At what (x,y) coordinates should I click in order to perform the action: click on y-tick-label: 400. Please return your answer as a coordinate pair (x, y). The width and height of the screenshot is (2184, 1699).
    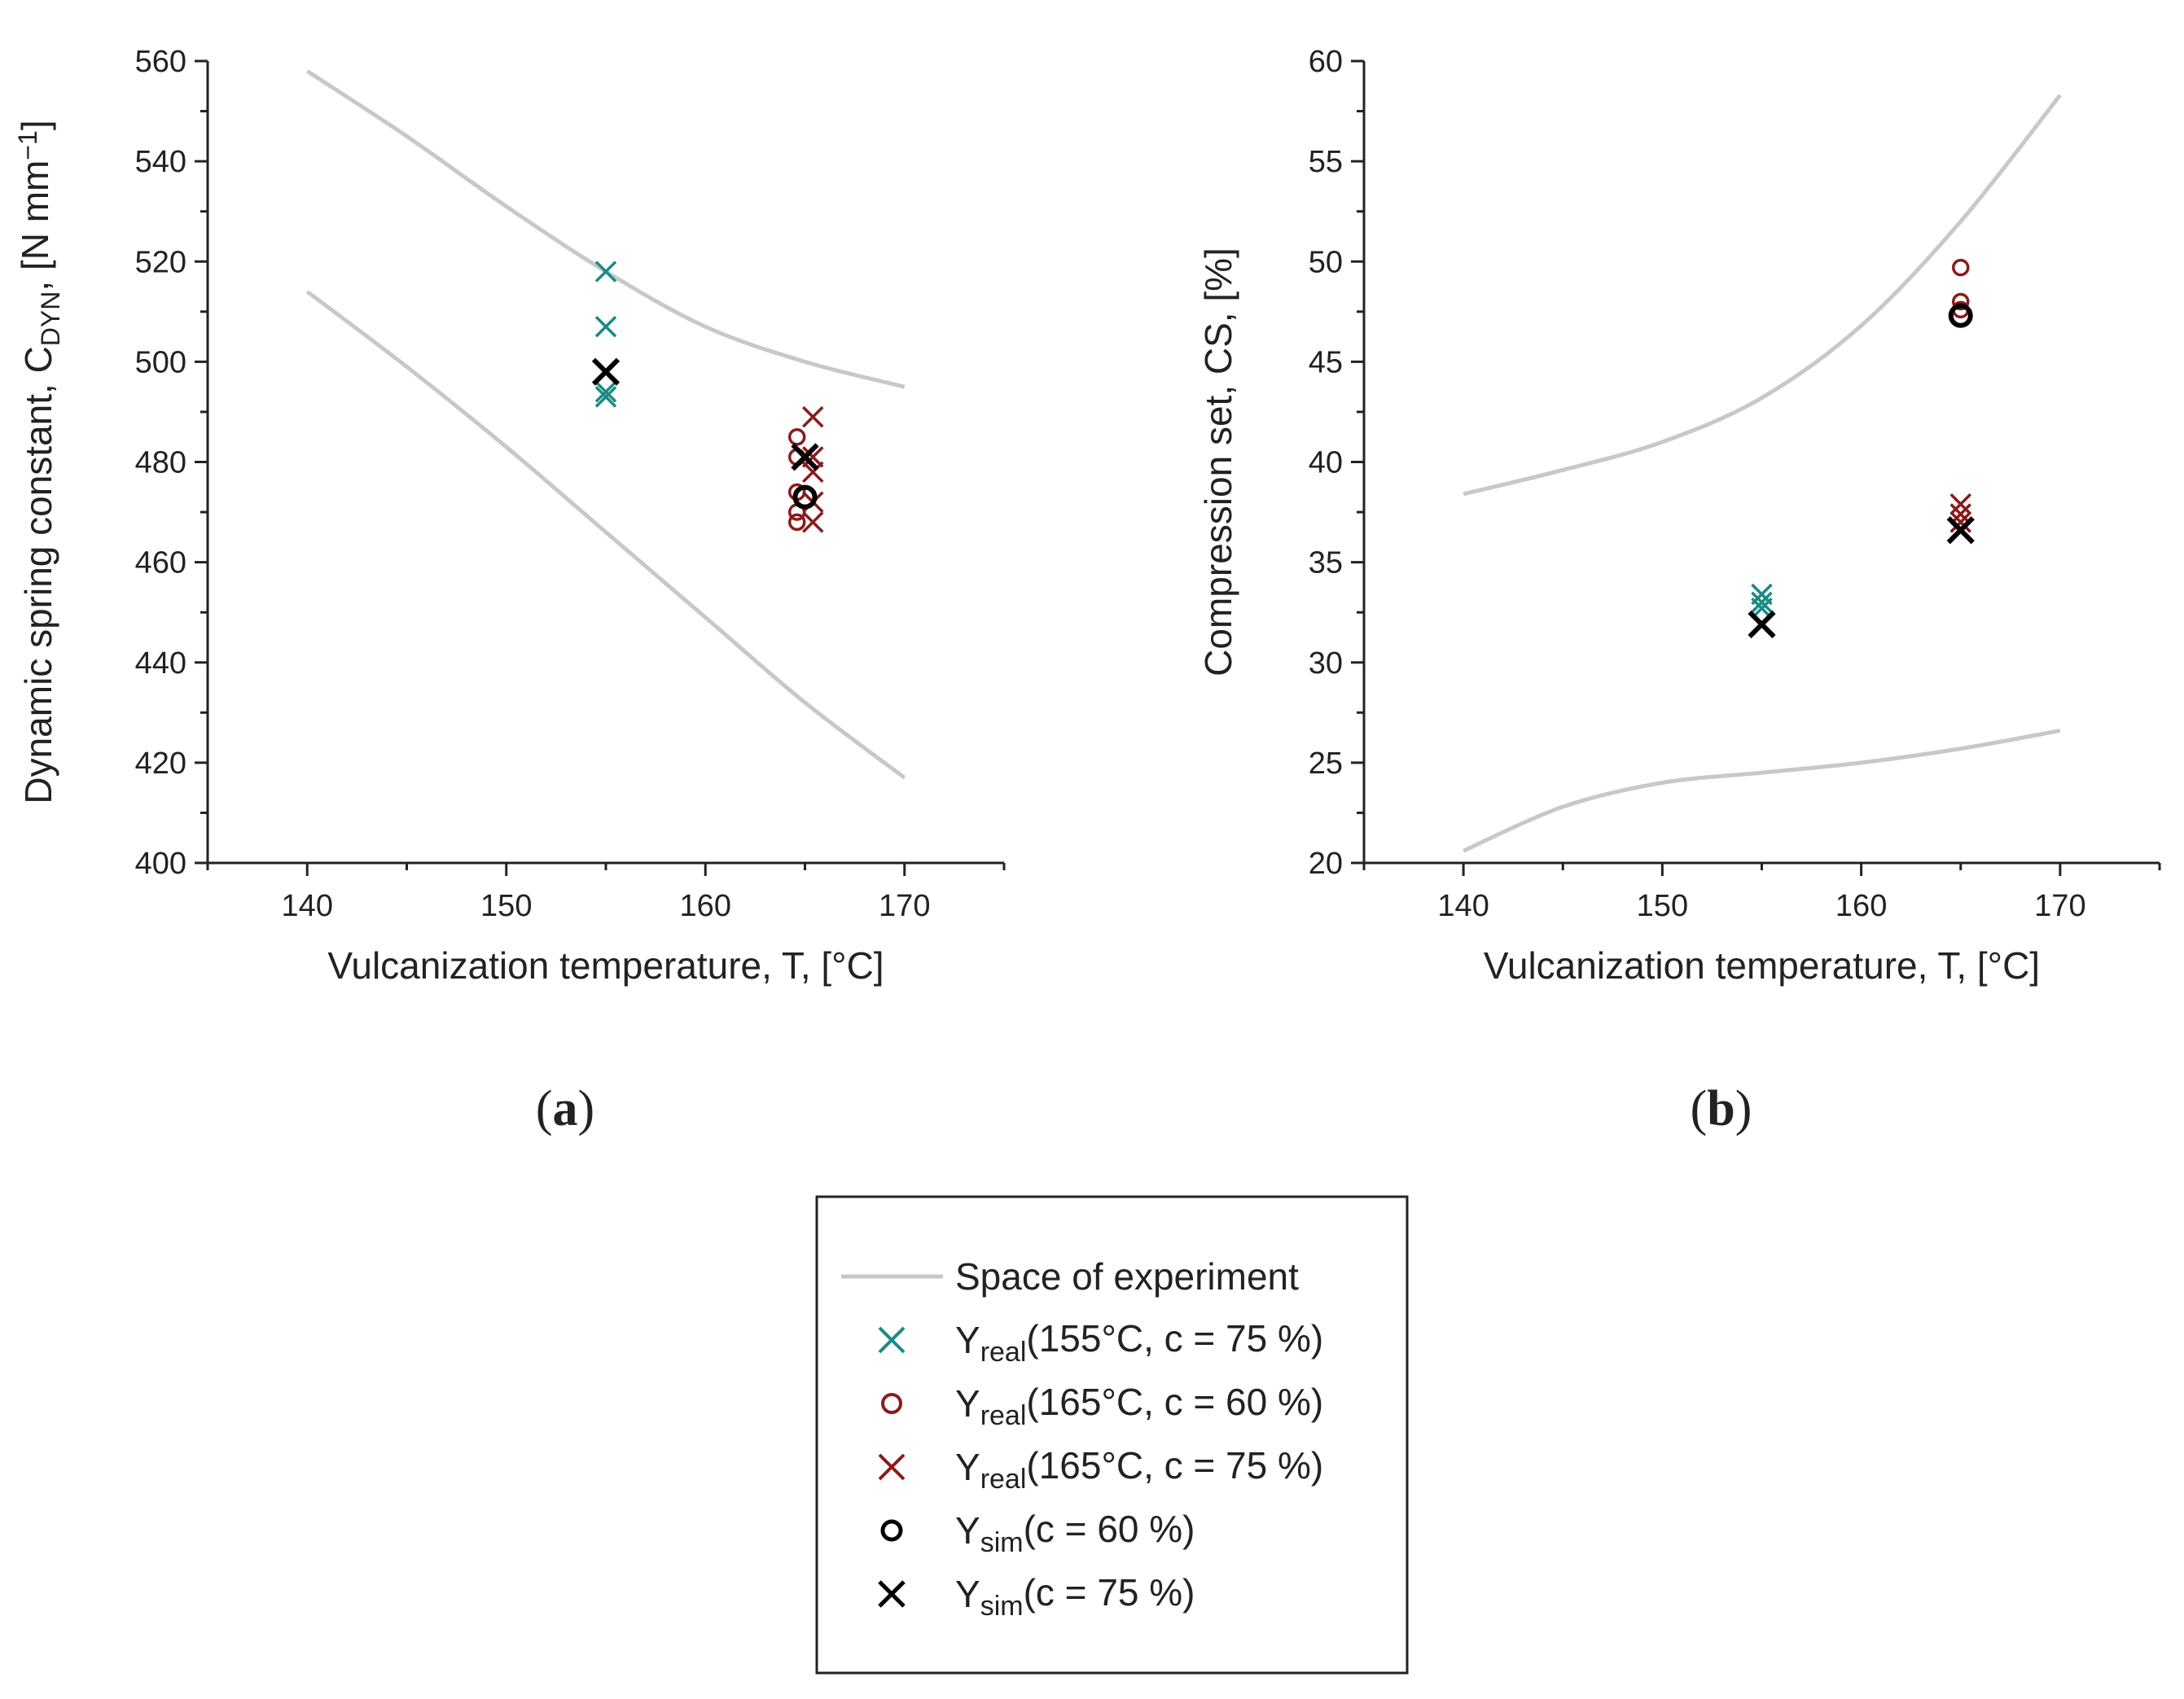
    Looking at the image, I should click on (160, 864).